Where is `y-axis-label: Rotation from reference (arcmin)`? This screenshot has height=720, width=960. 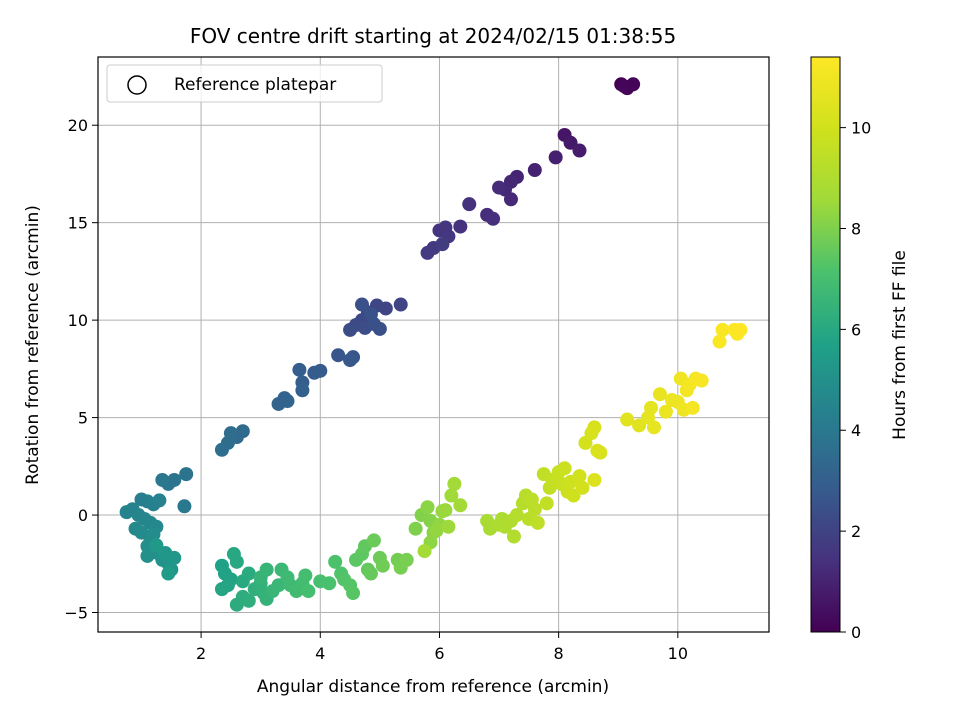
y-axis-label: Rotation from reference (arcmin) is located at coordinates (33, 345).